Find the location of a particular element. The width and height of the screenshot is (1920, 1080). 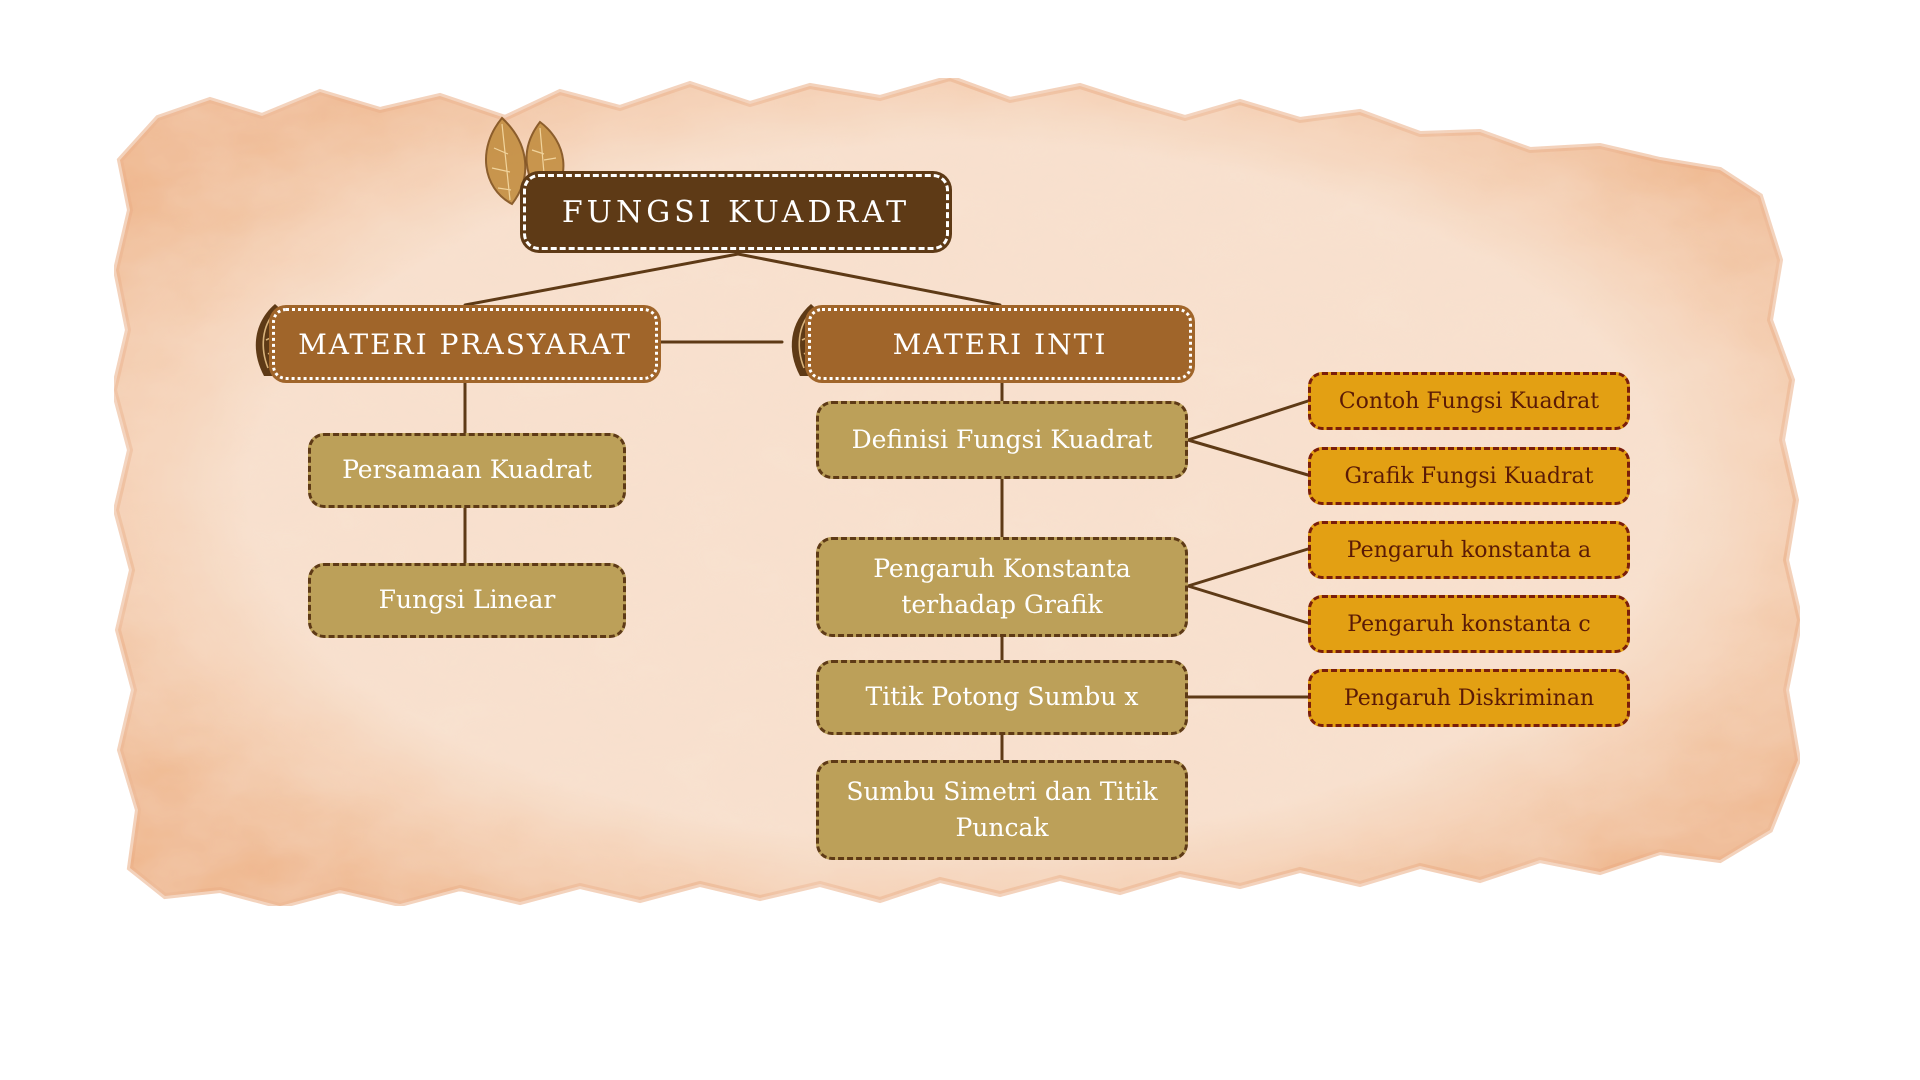

header-prasyarat-label: MATERI PRASYARAT is located at coordinates (465, 344).